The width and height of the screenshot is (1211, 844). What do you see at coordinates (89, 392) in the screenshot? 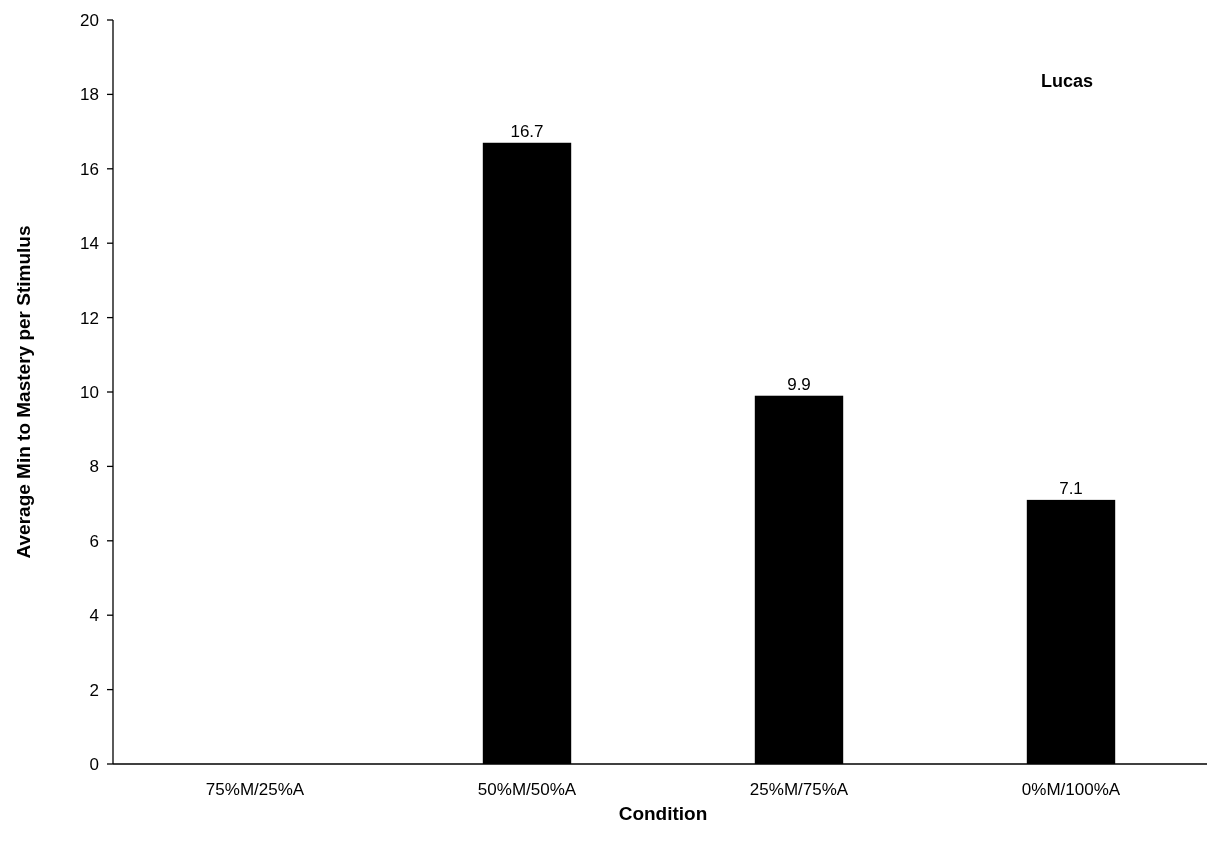
I see `y-tick-label: 10` at bounding box center [89, 392].